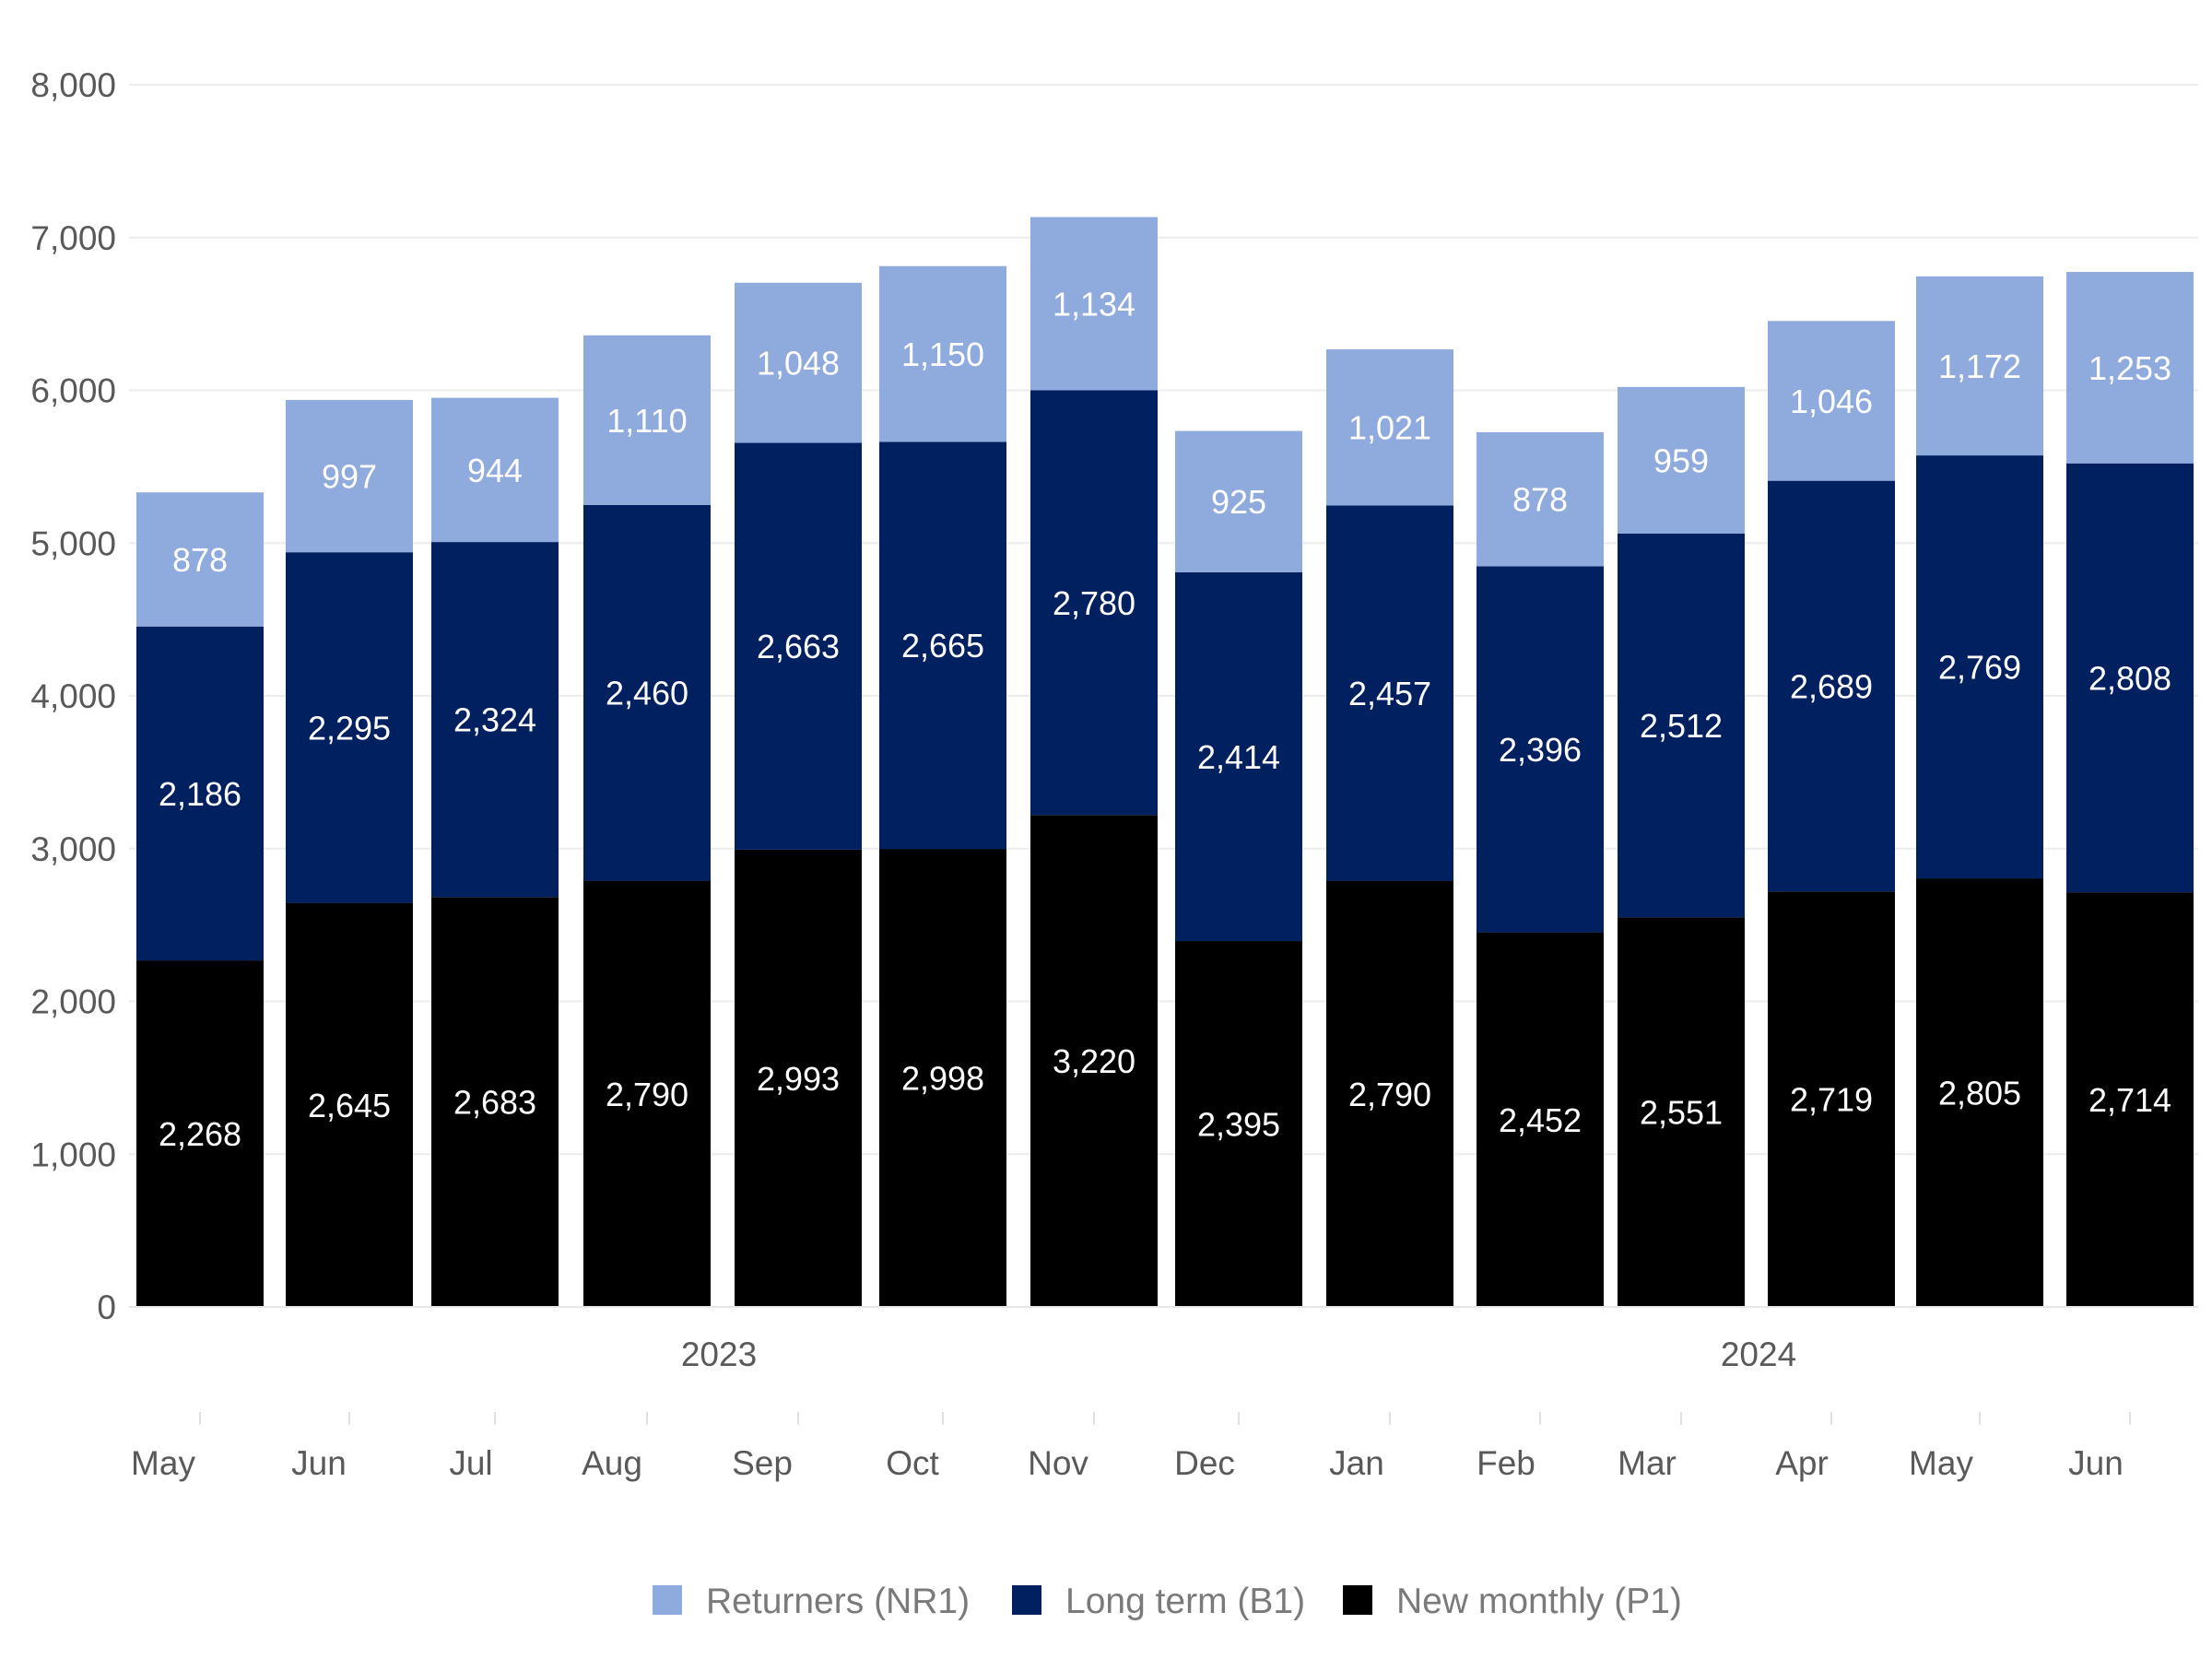 The width and height of the screenshot is (2212, 1659). I want to click on x-tick-label: Oct, so click(912, 1463).